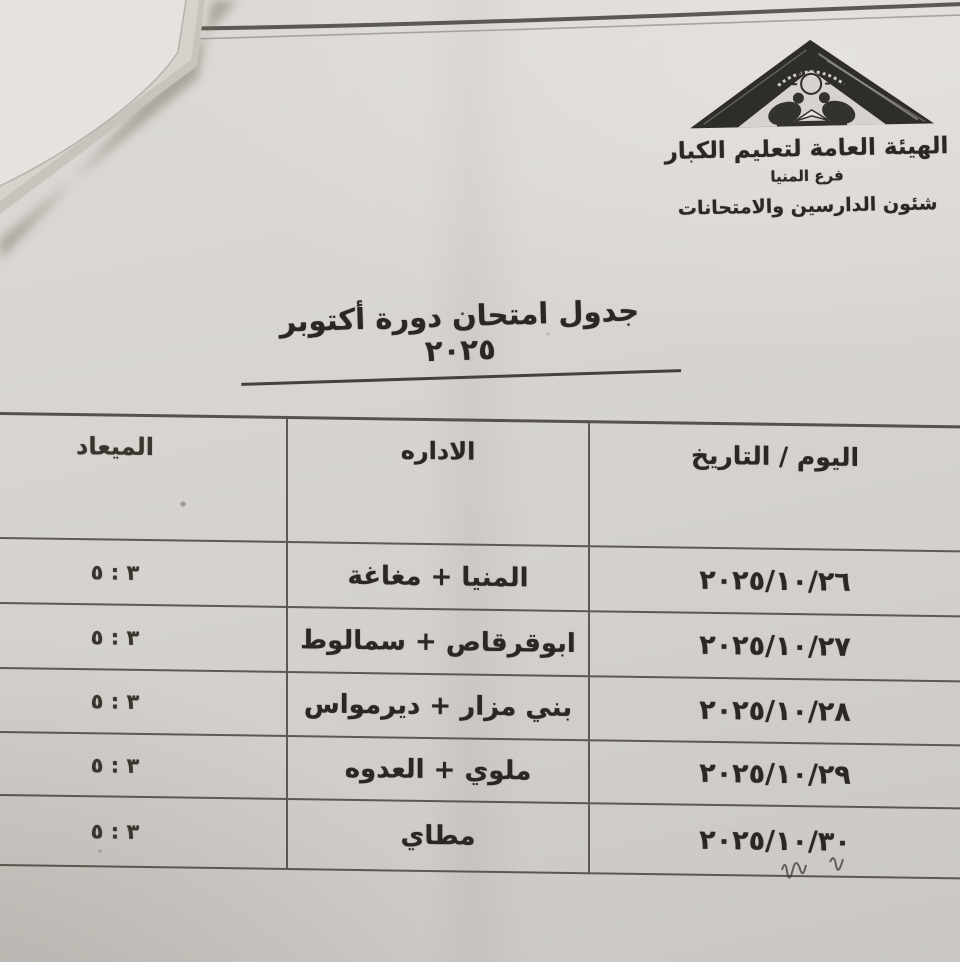 The width and height of the screenshot is (960, 962). I want to click on cell-date: ٢٠٢٥/١٠/٣٠, so click(774, 842).